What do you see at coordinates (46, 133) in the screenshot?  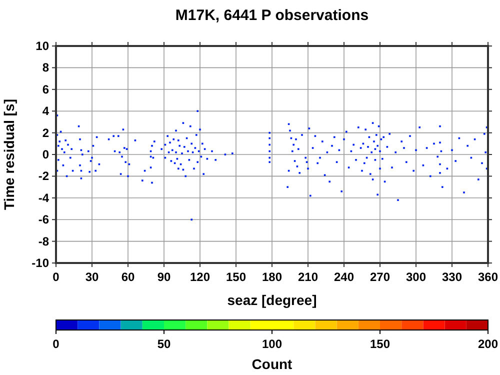 I see `y-tick-label: 2` at bounding box center [46, 133].